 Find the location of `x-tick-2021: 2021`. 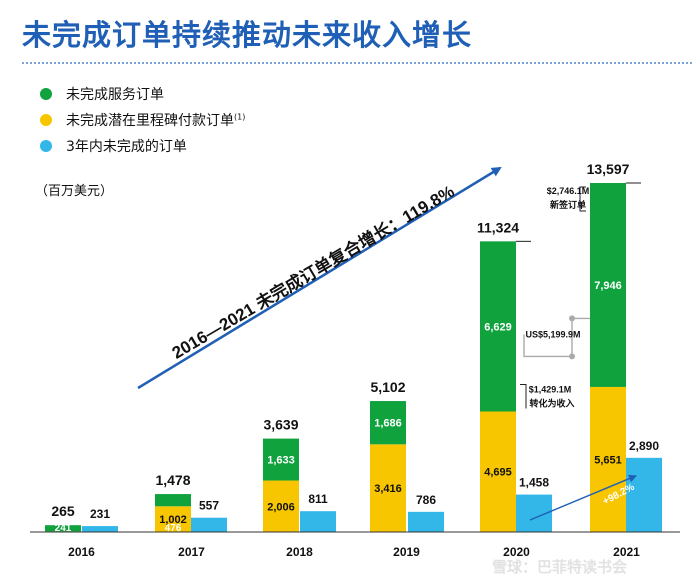

x-tick-2021: 2021 is located at coordinates (626, 552).